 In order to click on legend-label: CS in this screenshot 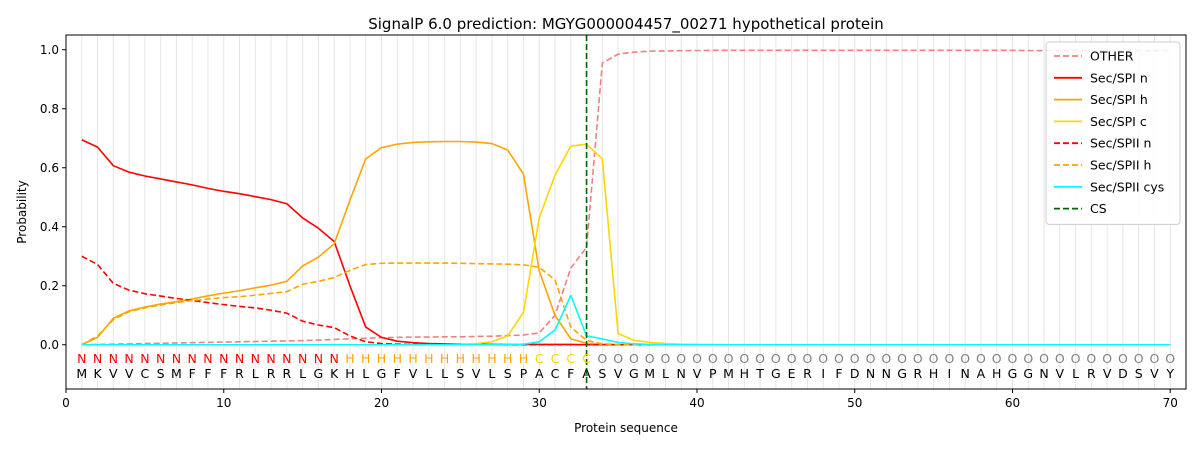, I will do `click(1098, 208)`.